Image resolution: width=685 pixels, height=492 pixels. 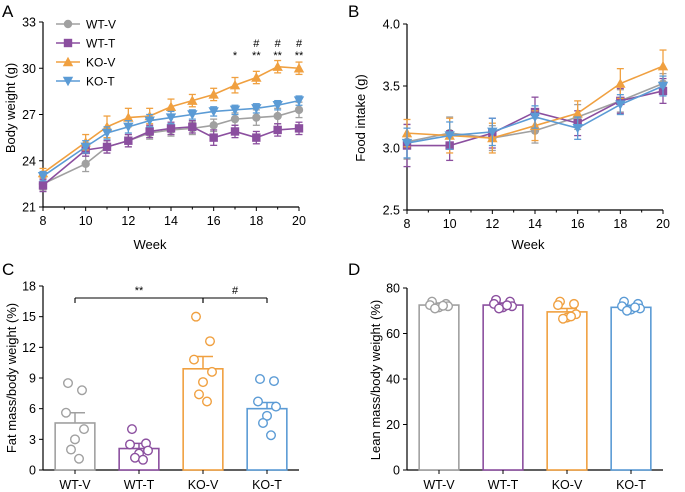 I want to click on panel-a-xtick-label: 20, so click(x=299, y=221).